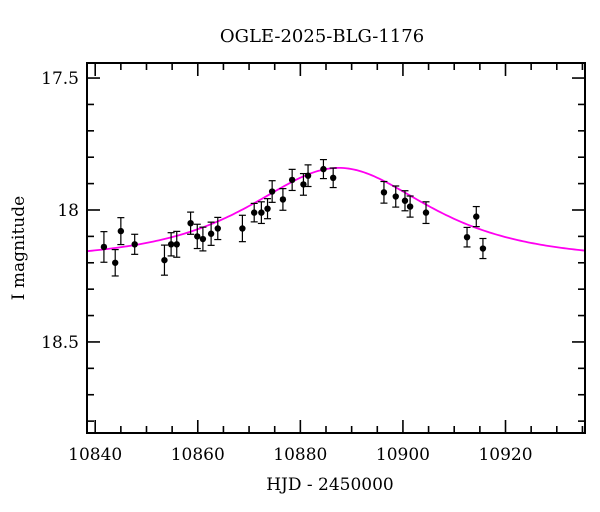 Image resolution: width=600 pixels, height=512 pixels. Describe the element at coordinates (60, 79) in the screenshot. I see `y-tick-label: 17.5` at that location.